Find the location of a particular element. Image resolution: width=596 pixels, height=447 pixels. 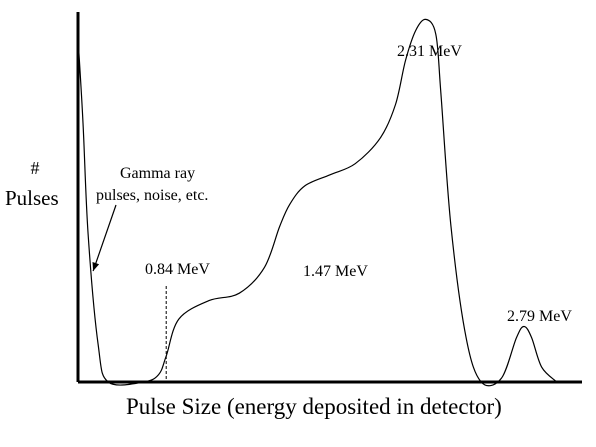

annotation-1-47-mev: 1.47 MeV is located at coordinates (335, 271).